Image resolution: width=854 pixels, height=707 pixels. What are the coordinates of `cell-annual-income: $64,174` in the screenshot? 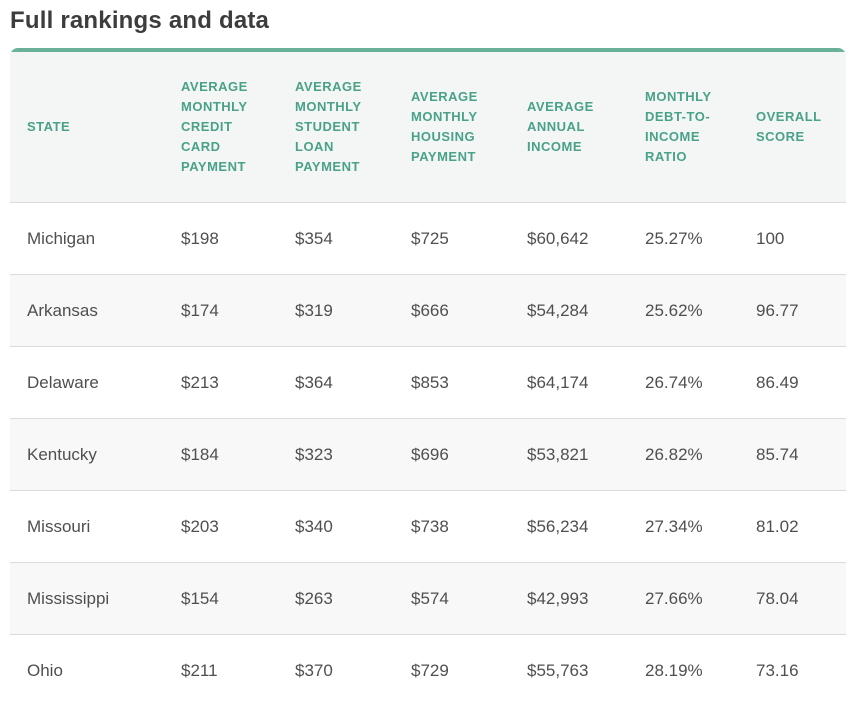 It's located at (569, 382).